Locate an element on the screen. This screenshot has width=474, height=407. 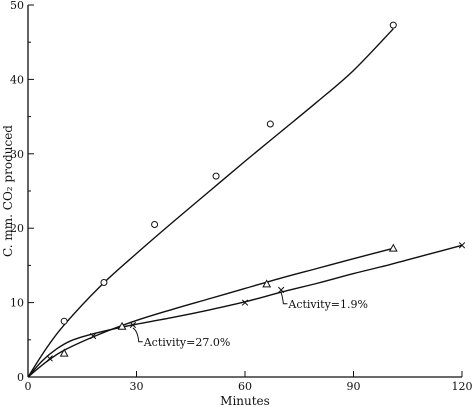
x-tick-label: 0 is located at coordinates (28, 386).